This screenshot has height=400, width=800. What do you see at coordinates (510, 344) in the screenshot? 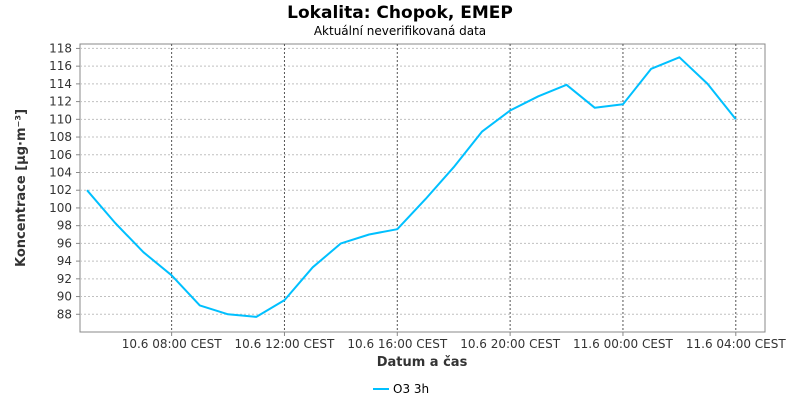
I see `x-tick-label: 10.6 20:00 CEST` at bounding box center [510, 344].